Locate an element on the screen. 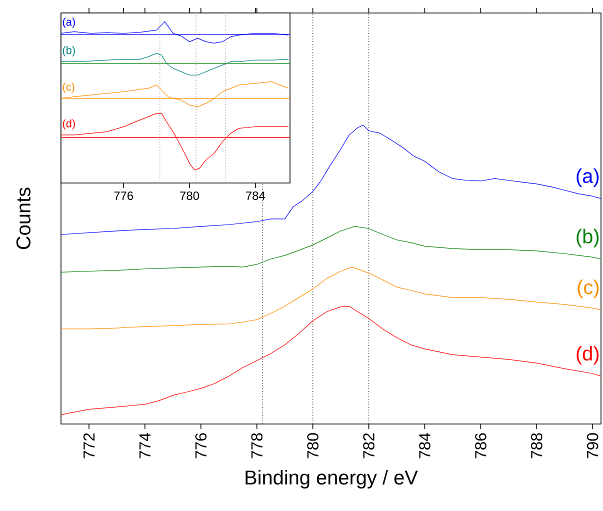  x-tick-label: 790 is located at coordinates (592, 445).